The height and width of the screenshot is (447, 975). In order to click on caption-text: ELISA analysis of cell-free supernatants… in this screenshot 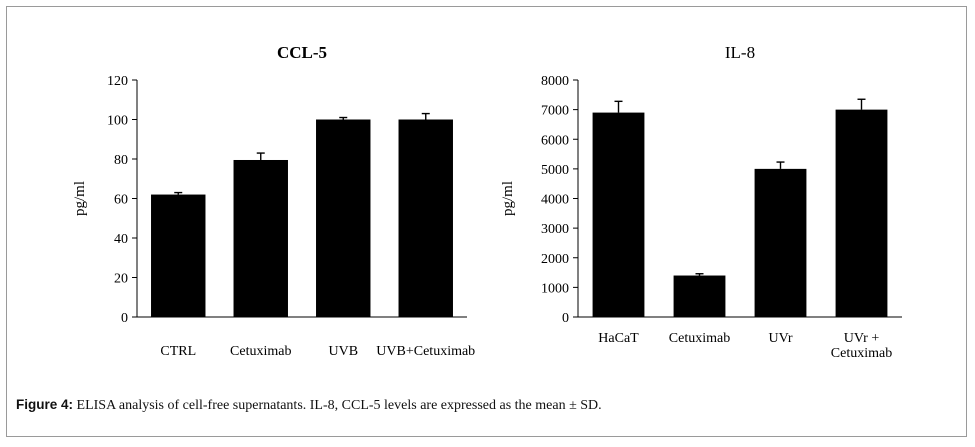, I will do `click(337, 405)`.